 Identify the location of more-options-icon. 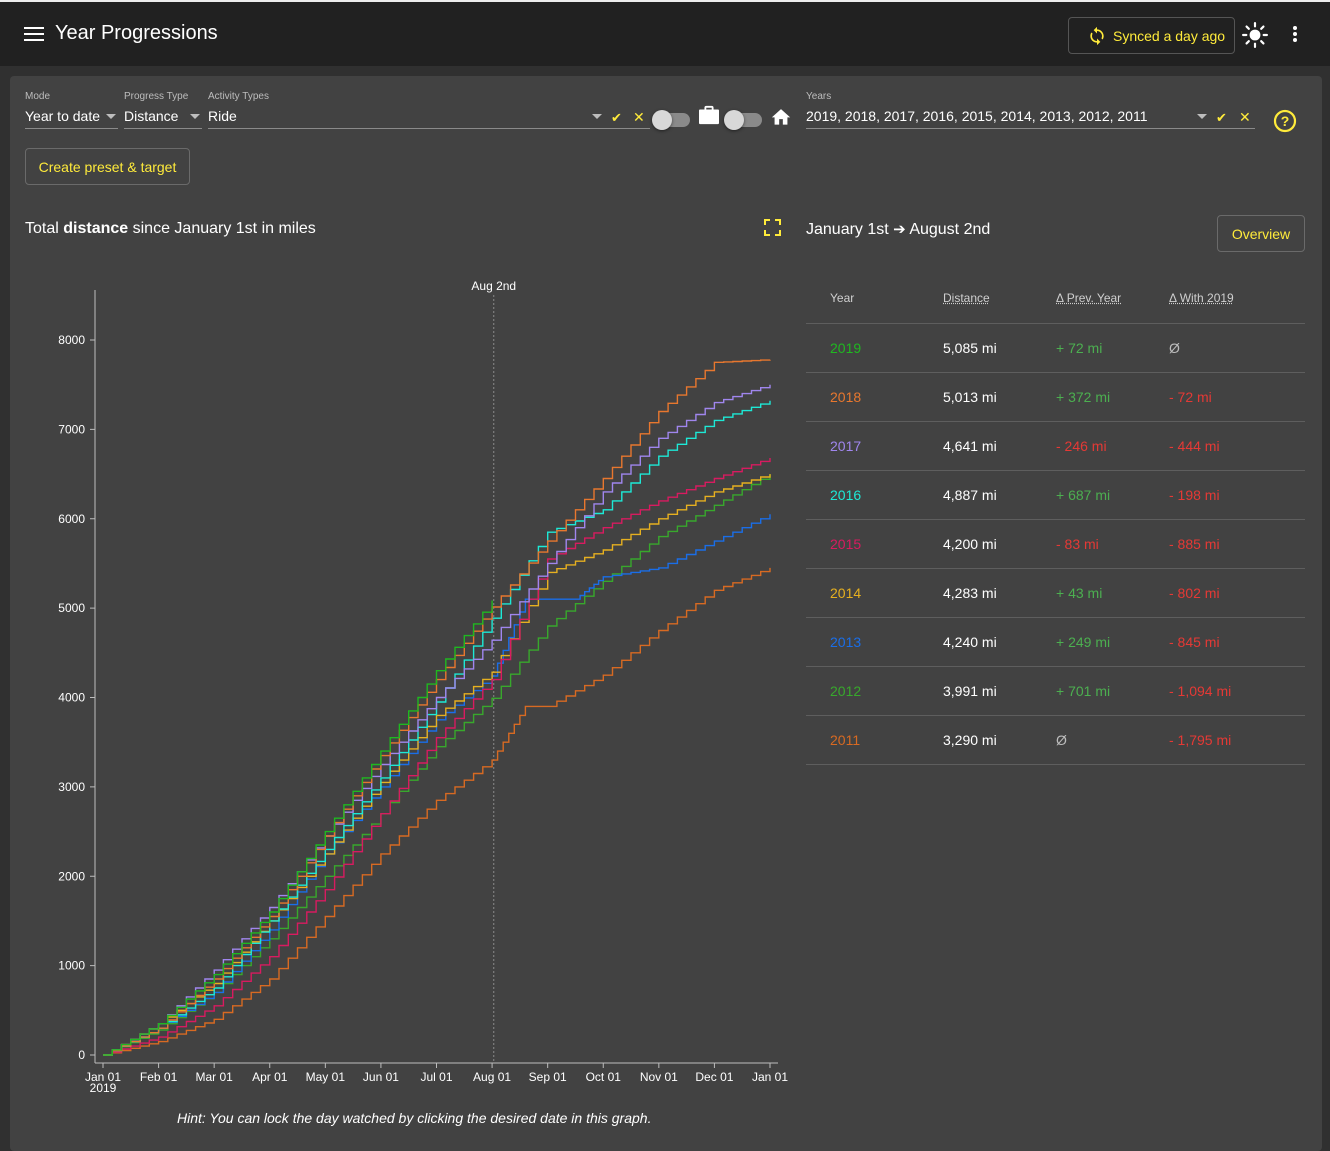
(1295, 36).